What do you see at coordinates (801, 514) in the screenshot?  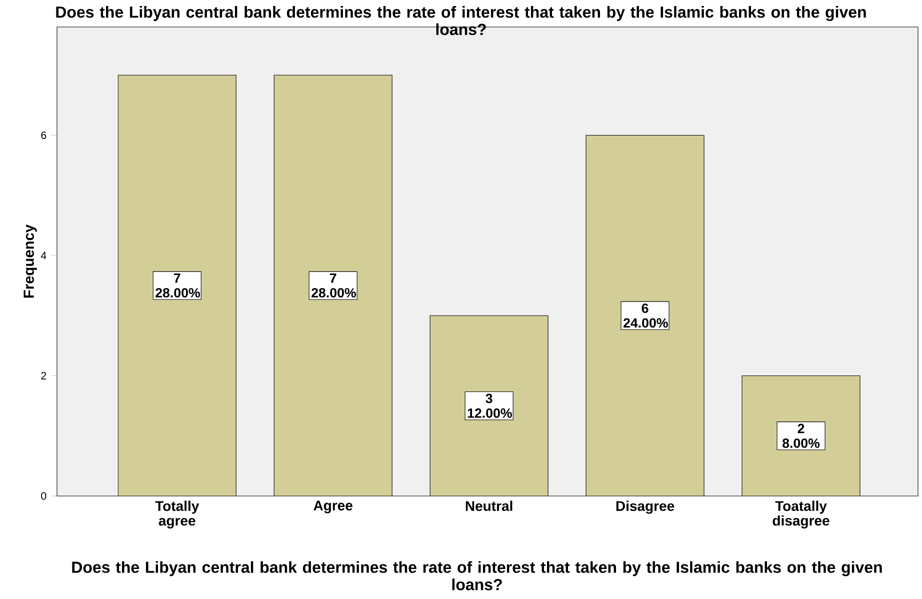 I see `x-tick-label: Toatally disagree` at bounding box center [801, 514].